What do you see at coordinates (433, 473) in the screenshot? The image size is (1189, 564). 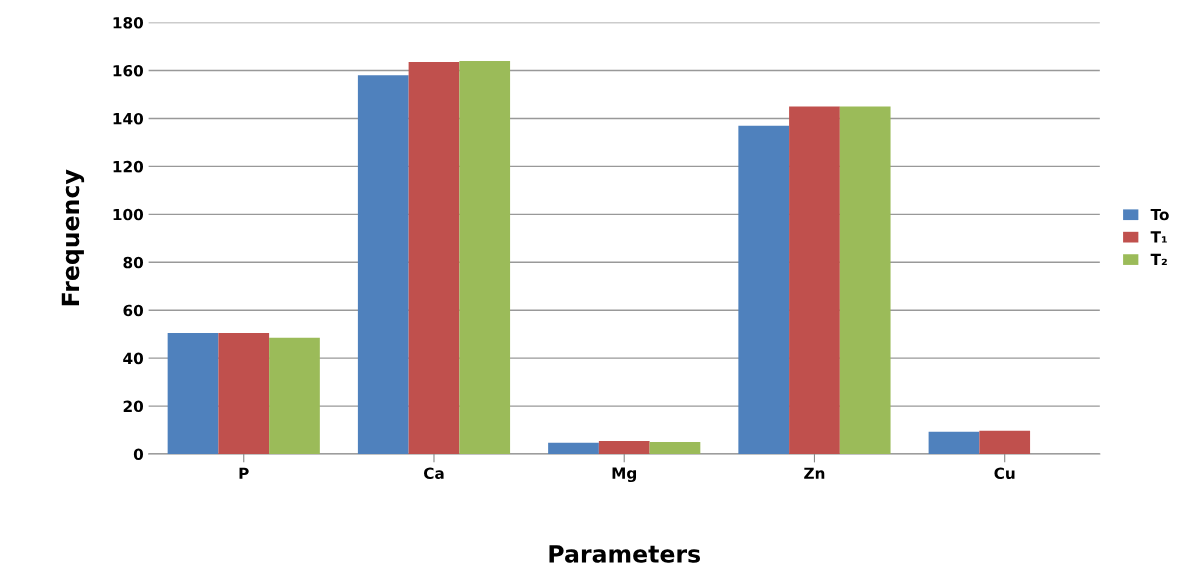 I see `x-tick-label: Ca` at bounding box center [433, 473].